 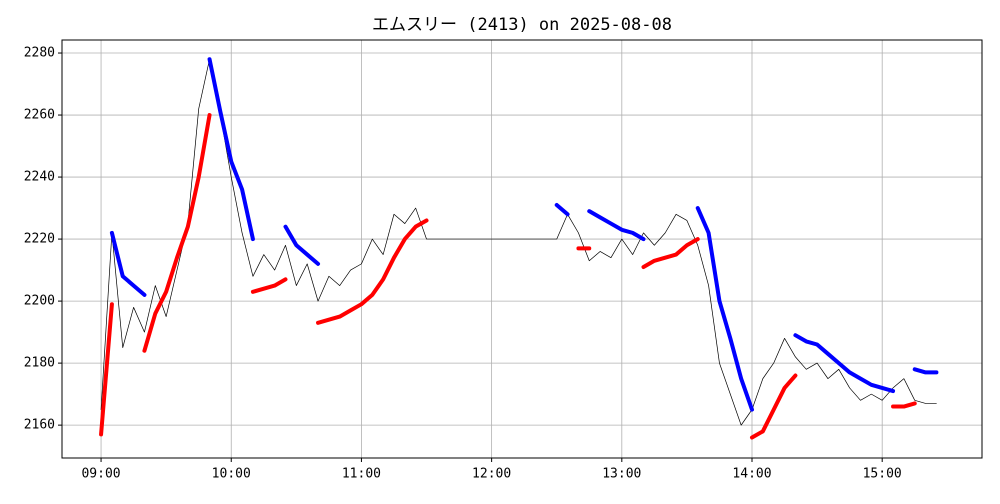 What do you see at coordinates (39, 239) in the screenshot?
I see `y-tick-label: 2220` at bounding box center [39, 239].